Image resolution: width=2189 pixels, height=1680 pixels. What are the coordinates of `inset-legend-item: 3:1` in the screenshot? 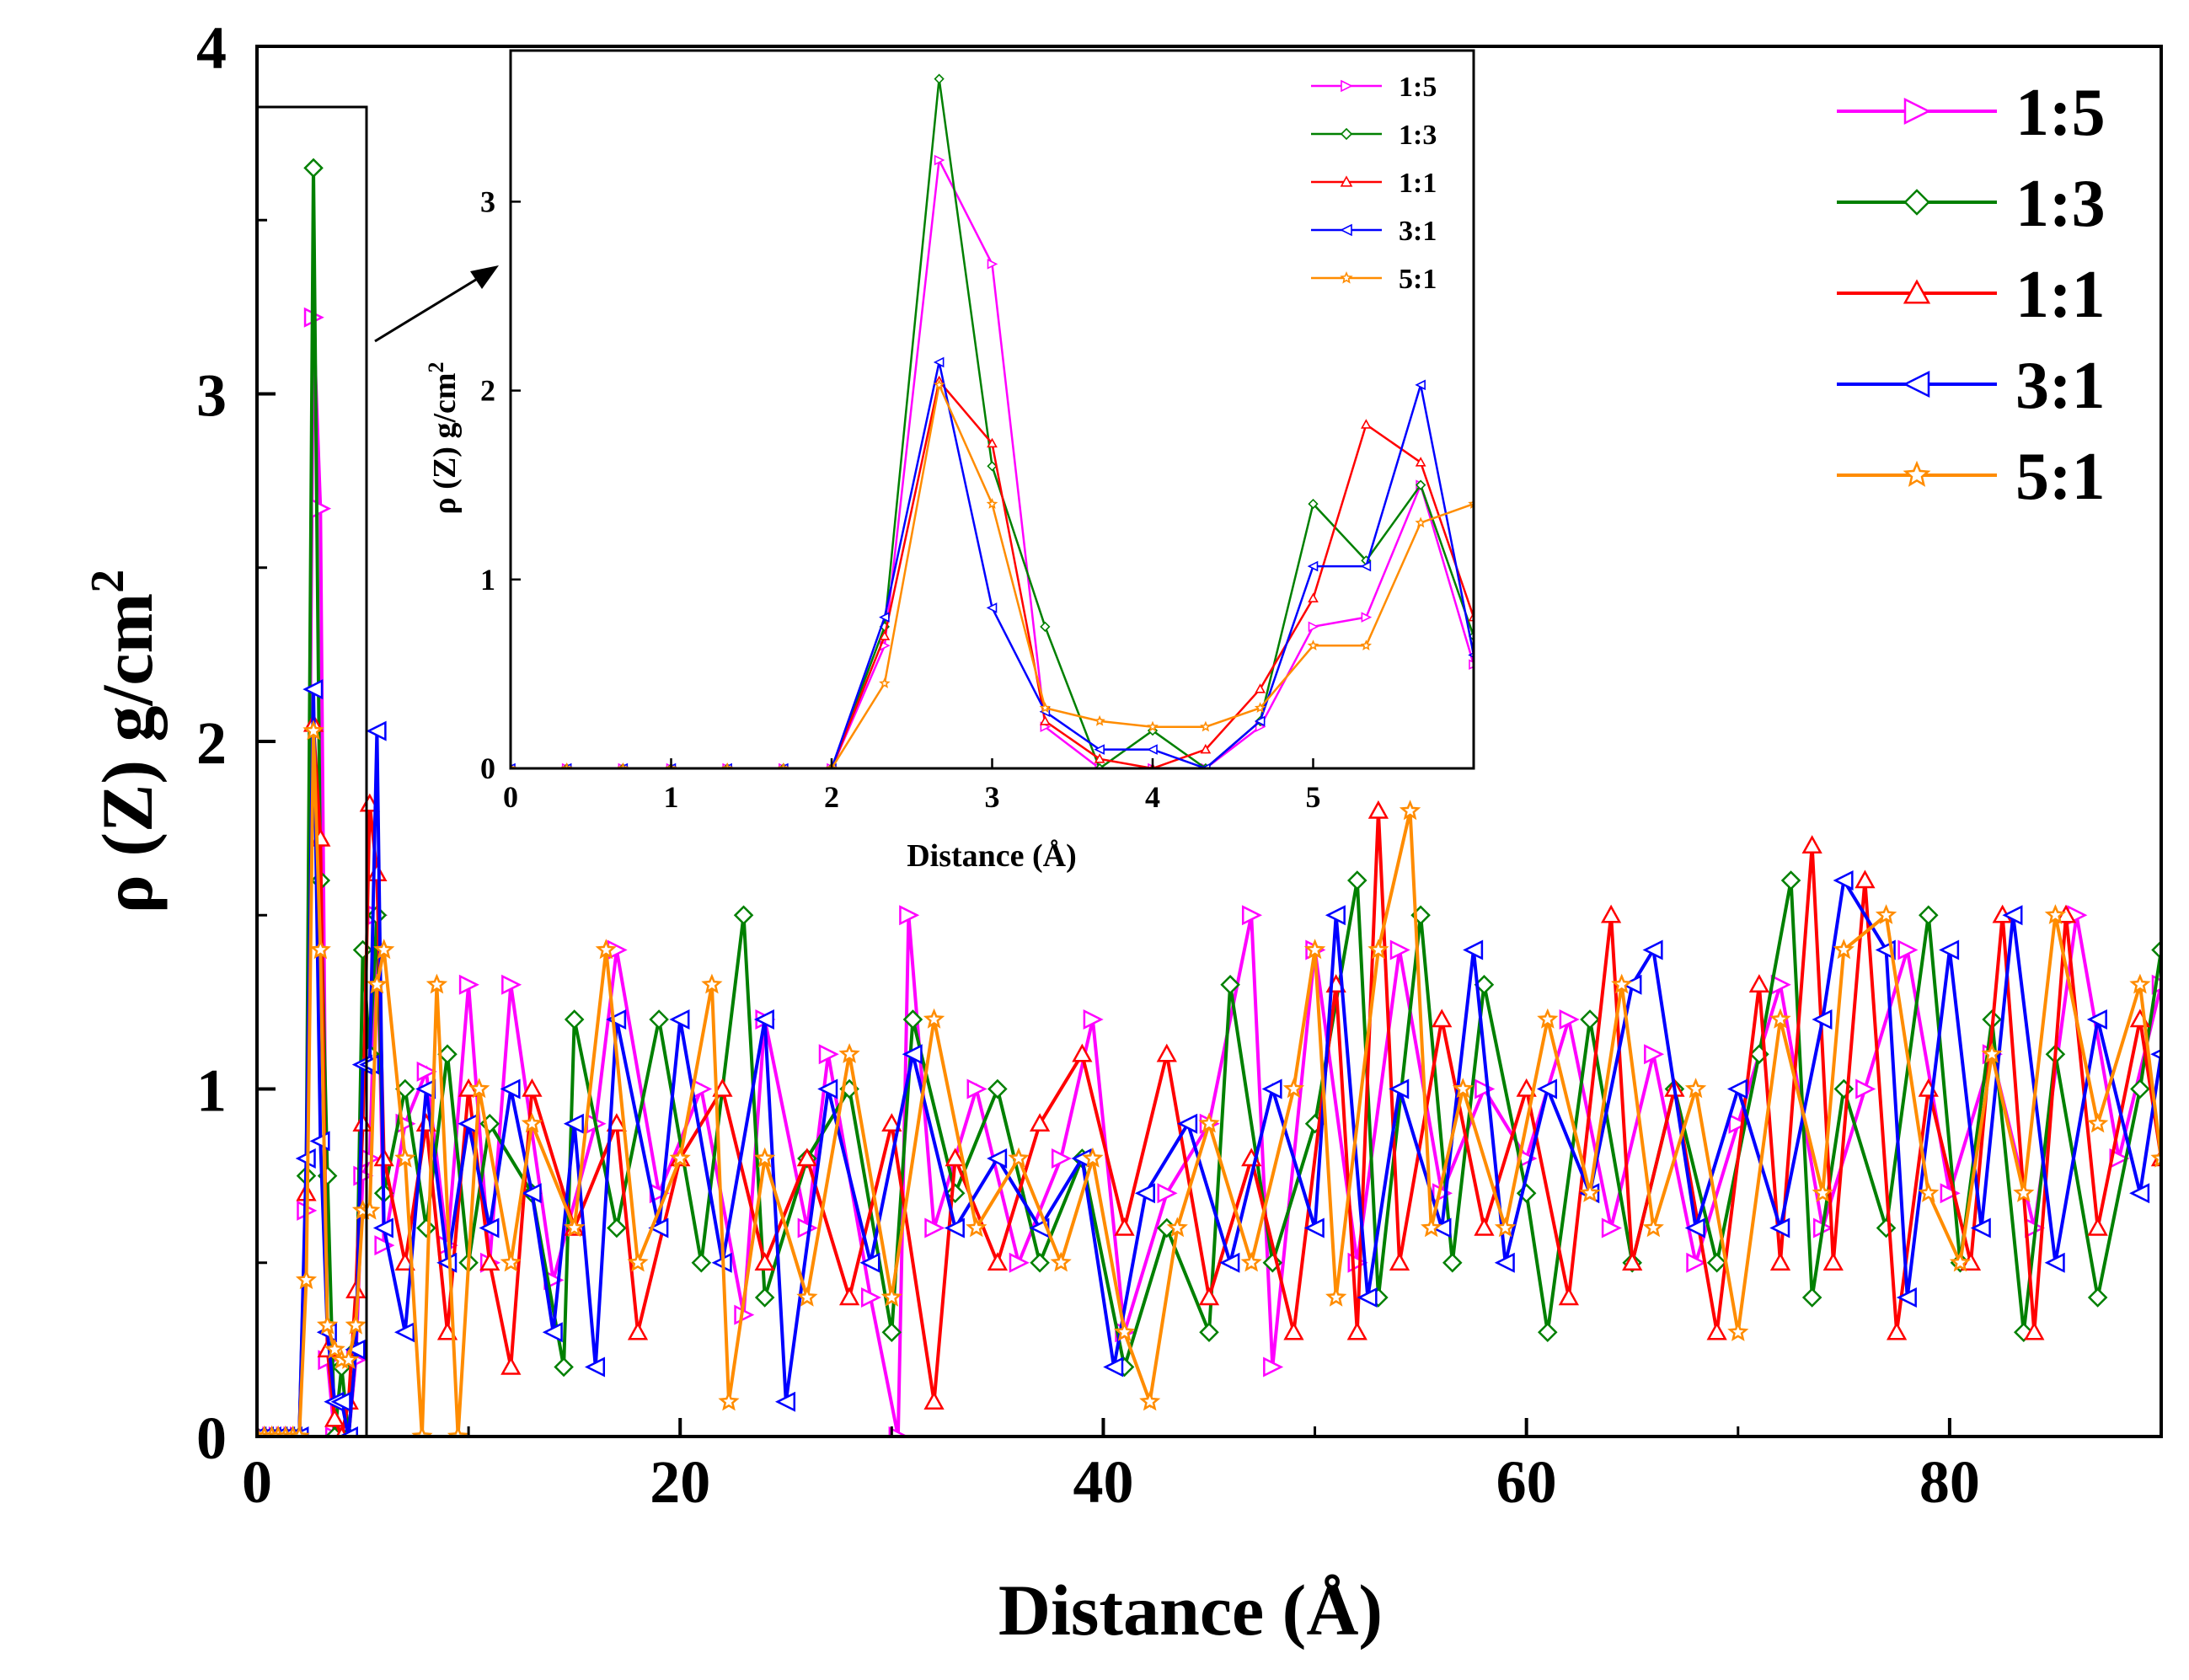 It's located at (1374, 231).